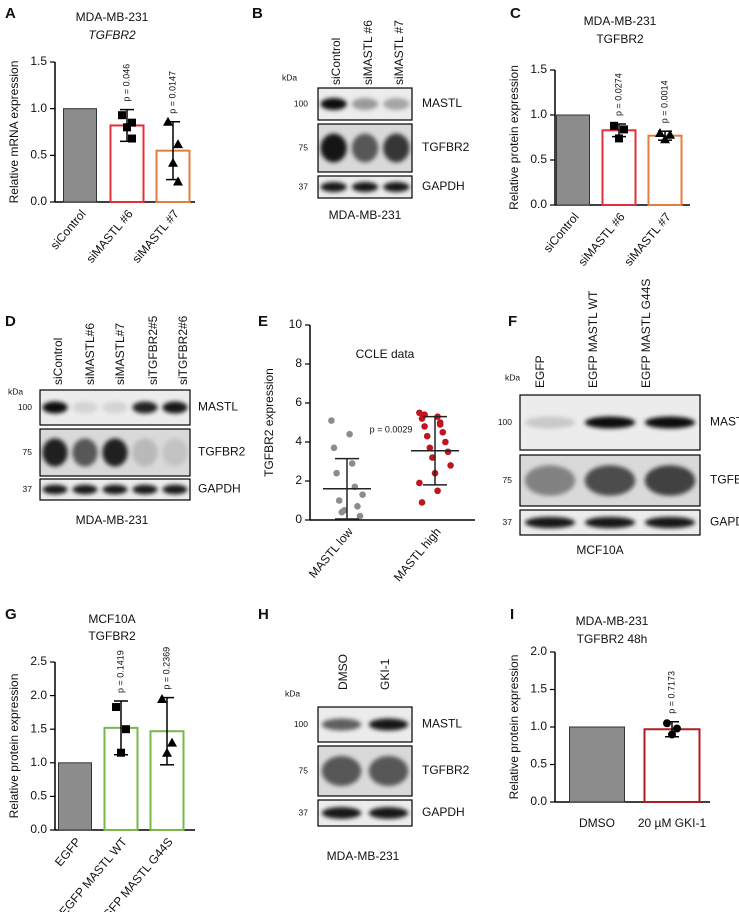  Describe the element at coordinates (515, 13) in the screenshot. I see `panel-letter: C` at that location.